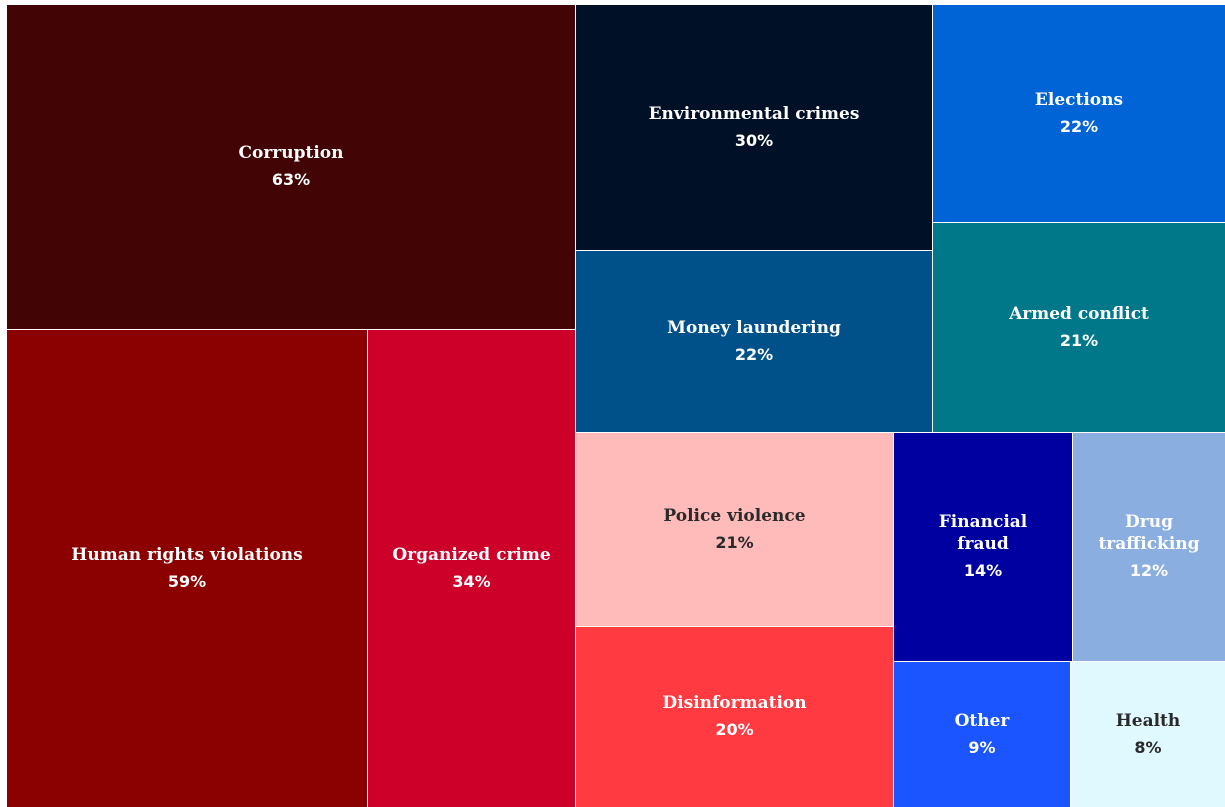 Image resolution: width=1225 pixels, height=807 pixels. I want to click on treemap-cell: Drug trafficking 12%, so click(1149, 547).